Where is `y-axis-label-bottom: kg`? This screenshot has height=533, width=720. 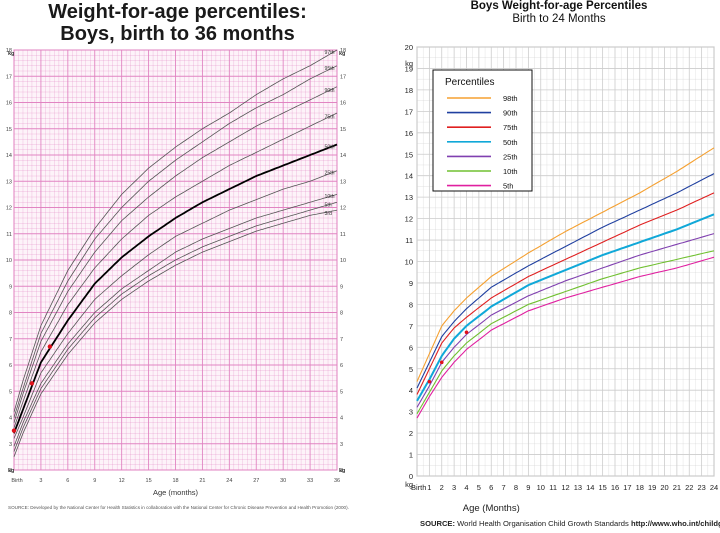
y-axis-label-bottom: kg is located at coordinates (409, 484).